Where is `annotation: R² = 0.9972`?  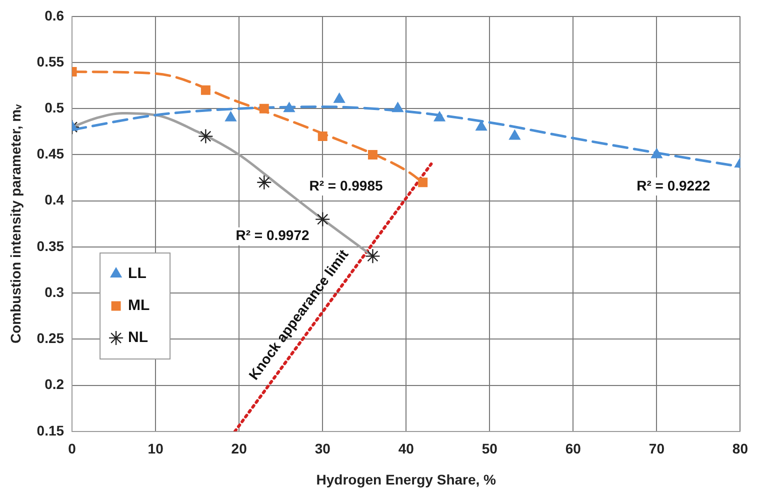
annotation: R² = 0.9972 is located at coordinates (273, 235).